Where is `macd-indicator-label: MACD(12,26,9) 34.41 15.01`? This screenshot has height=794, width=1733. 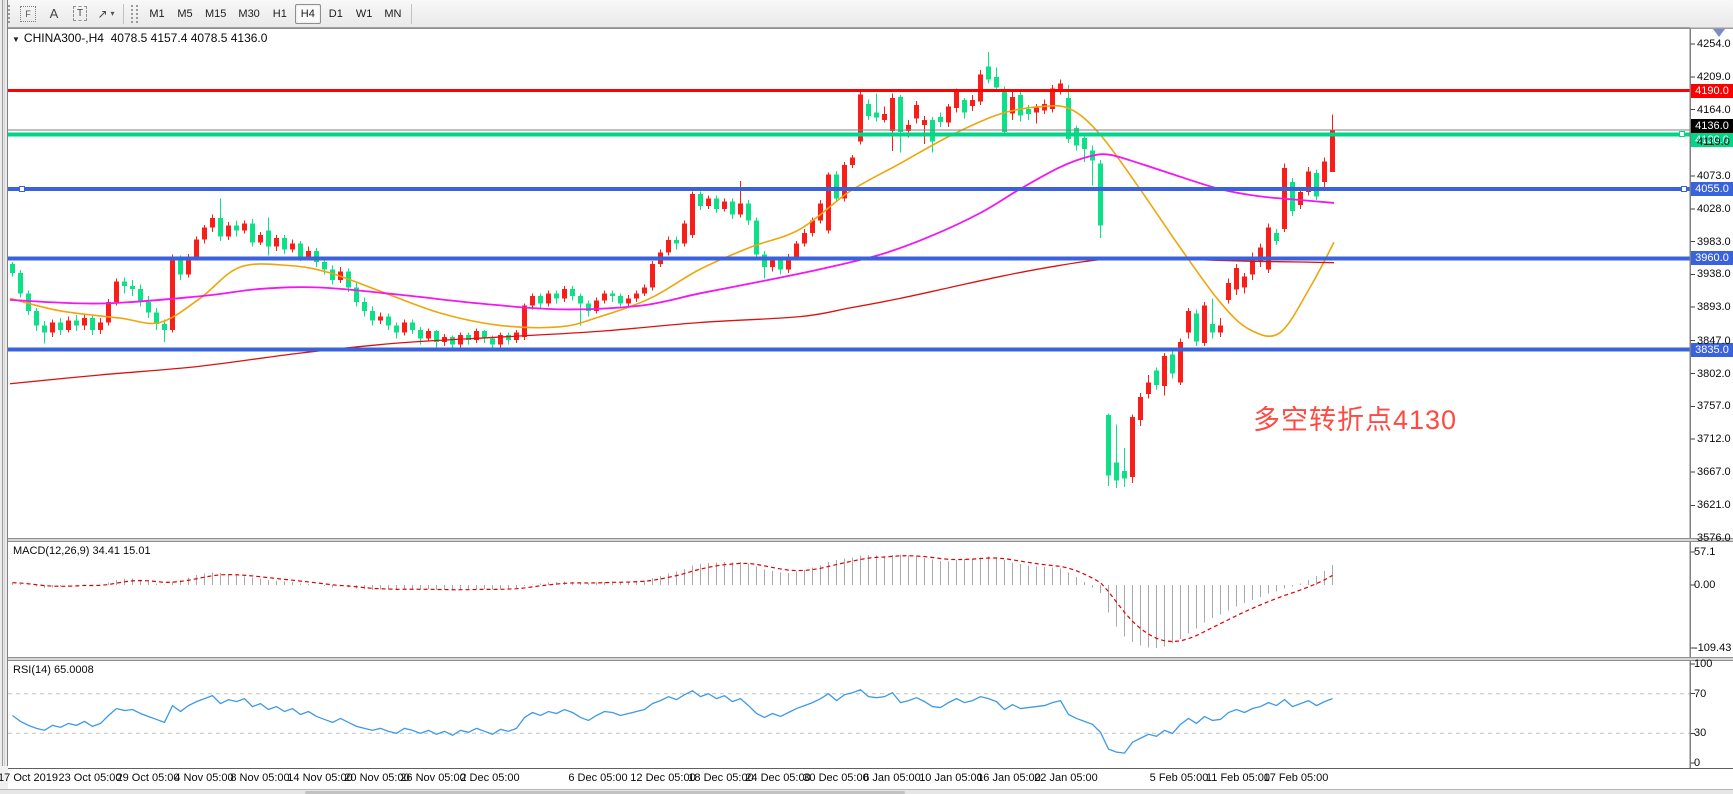 macd-indicator-label: MACD(12,26,9) 34.41 15.01 is located at coordinates (82, 551).